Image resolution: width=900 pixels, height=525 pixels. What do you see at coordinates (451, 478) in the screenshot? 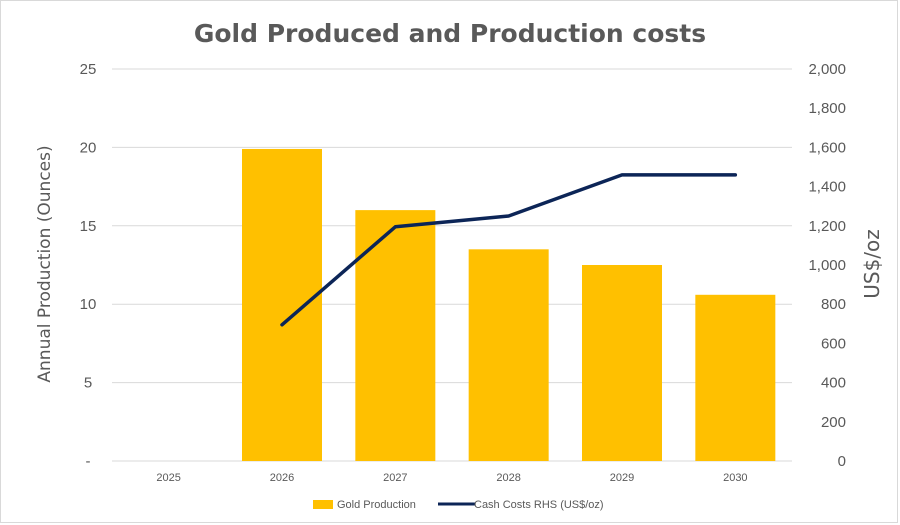
I see `x-axis-ticks: 2025 2026 2027 2028 2029 2030` at bounding box center [451, 478].